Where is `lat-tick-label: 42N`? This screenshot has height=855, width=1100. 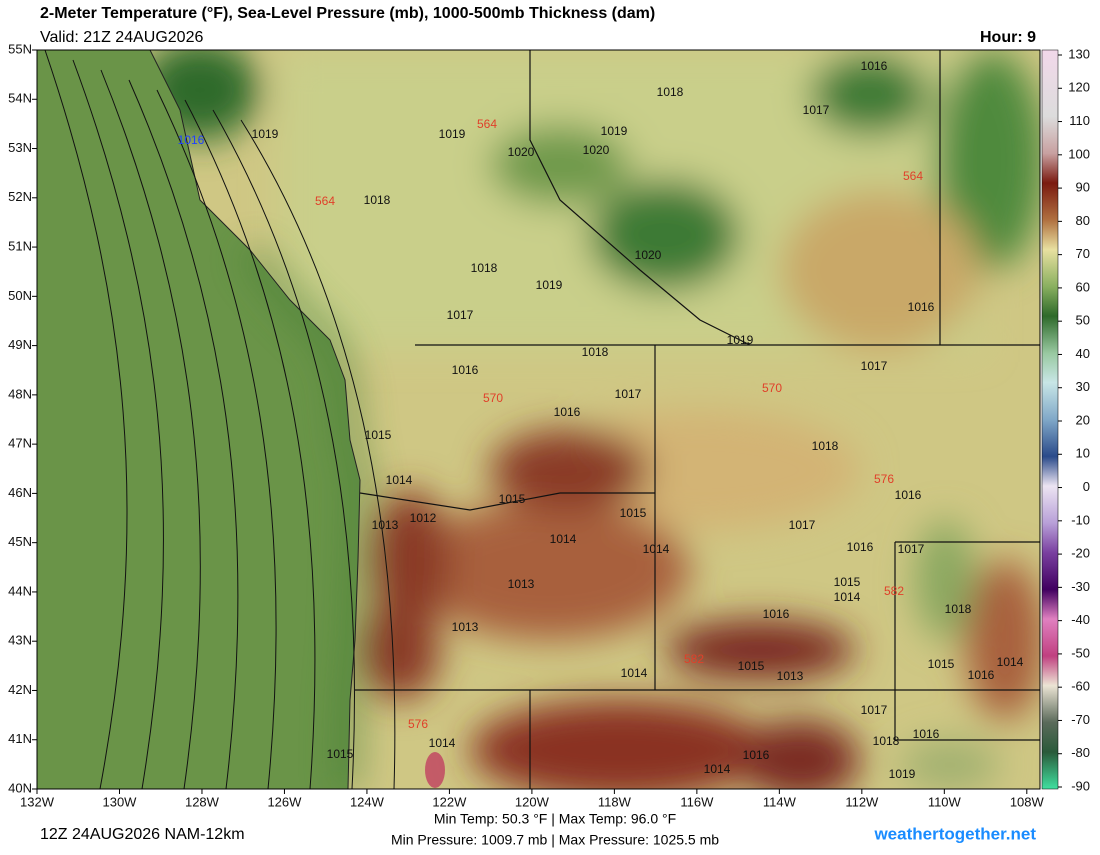 lat-tick-label: 42N is located at coordinates (20, 689).